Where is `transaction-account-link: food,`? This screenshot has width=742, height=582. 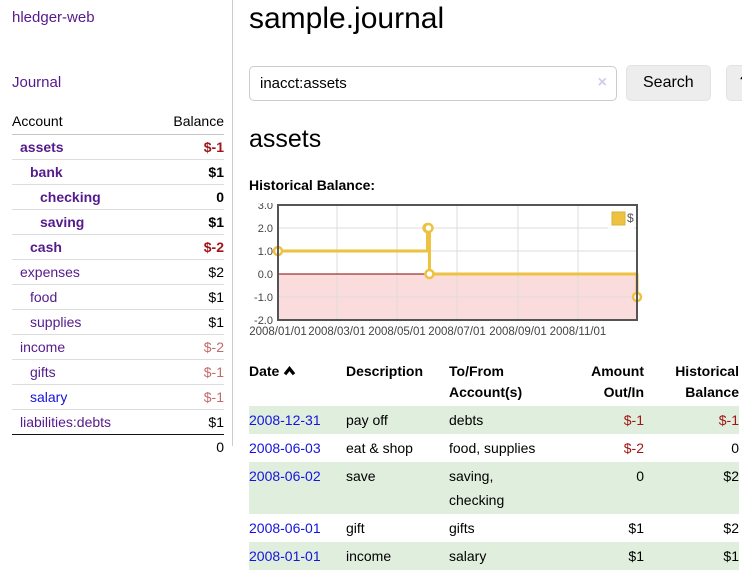 transaction-account-link: food, is located at coordinates (465, 448).